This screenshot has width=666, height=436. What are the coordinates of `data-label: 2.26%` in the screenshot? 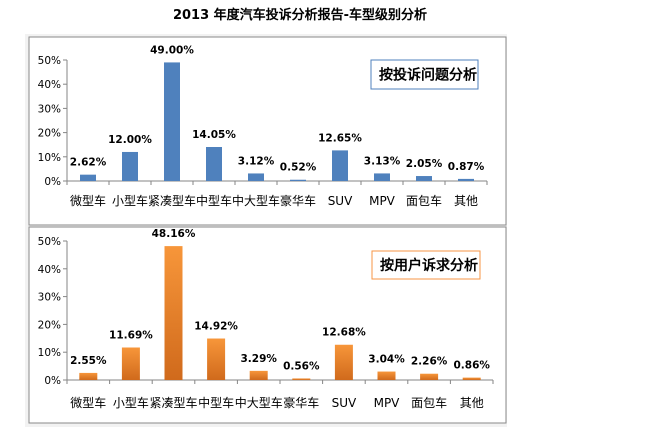 It's located at (429, 362).